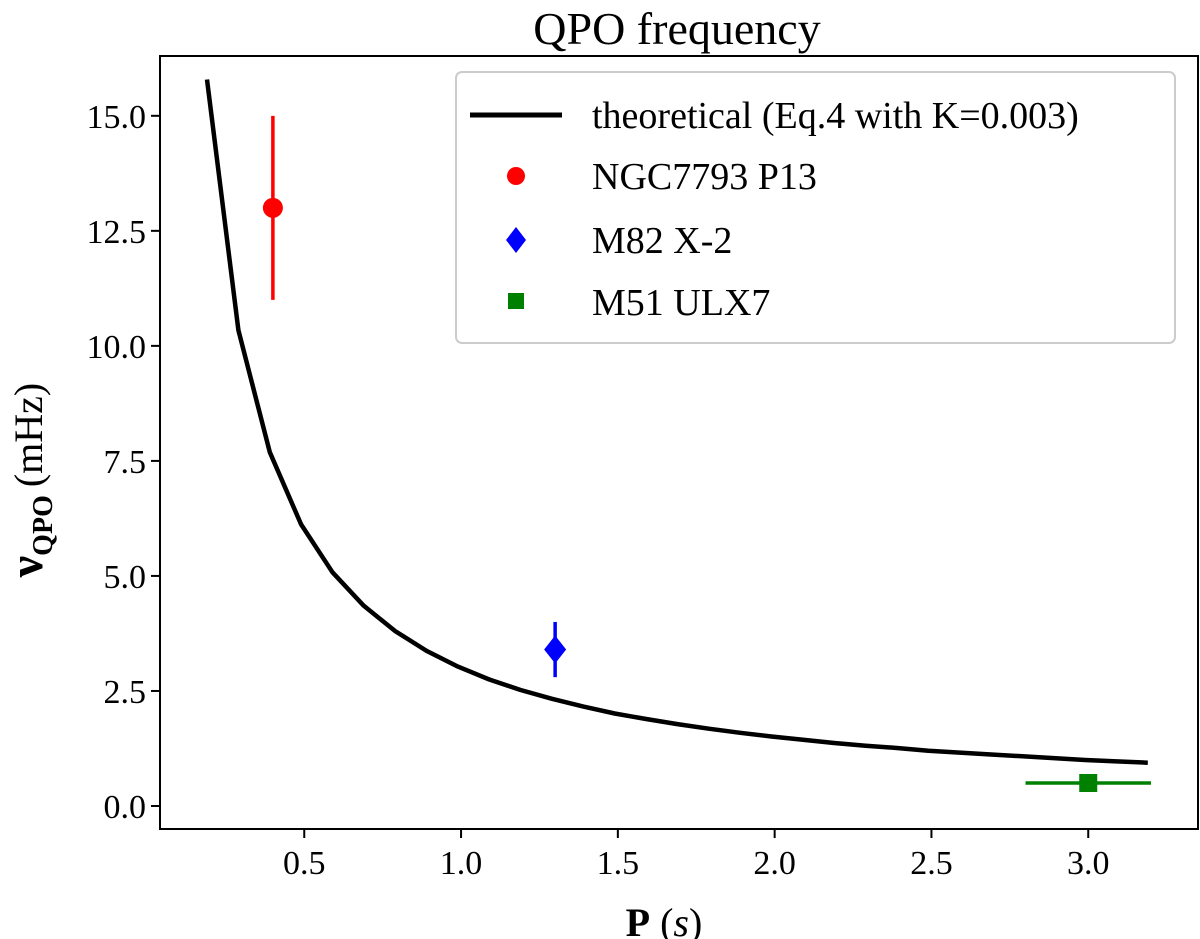 The height and width of the screenshot is (939, 1200). I want to click on legend-ngc7793-marker, so click(516, 176).